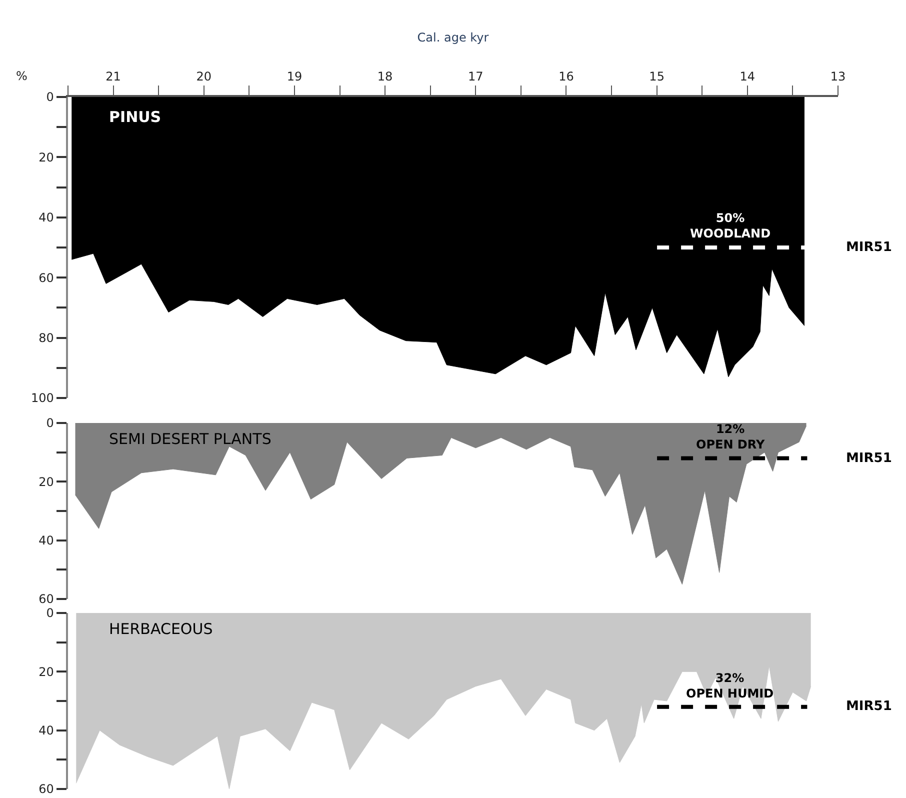 The height and width of the screenshot is (798, 906). Describe the element at coordinates (656, 76) in the screenshot. I see `x-tick-label: 15` at that location.